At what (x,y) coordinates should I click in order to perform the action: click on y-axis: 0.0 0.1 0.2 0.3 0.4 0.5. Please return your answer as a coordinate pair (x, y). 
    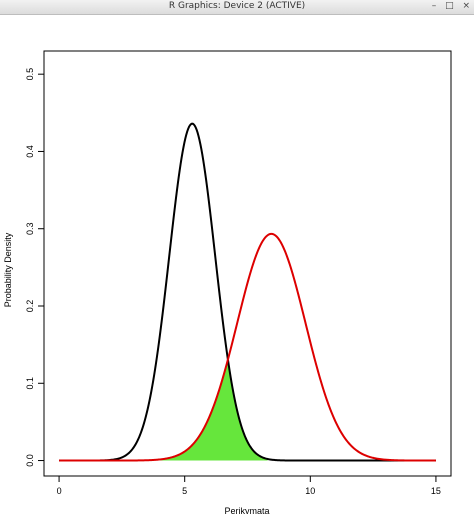
    Looking at the image, I should click on (35, 267).